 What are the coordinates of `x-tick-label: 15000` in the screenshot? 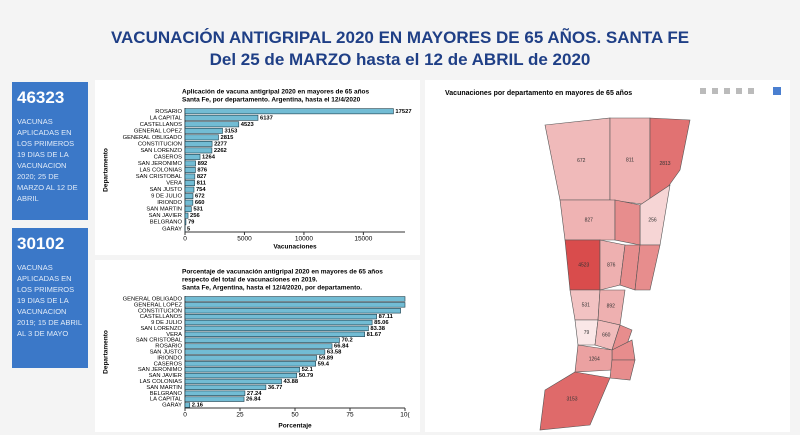 It's located at (363, 239).